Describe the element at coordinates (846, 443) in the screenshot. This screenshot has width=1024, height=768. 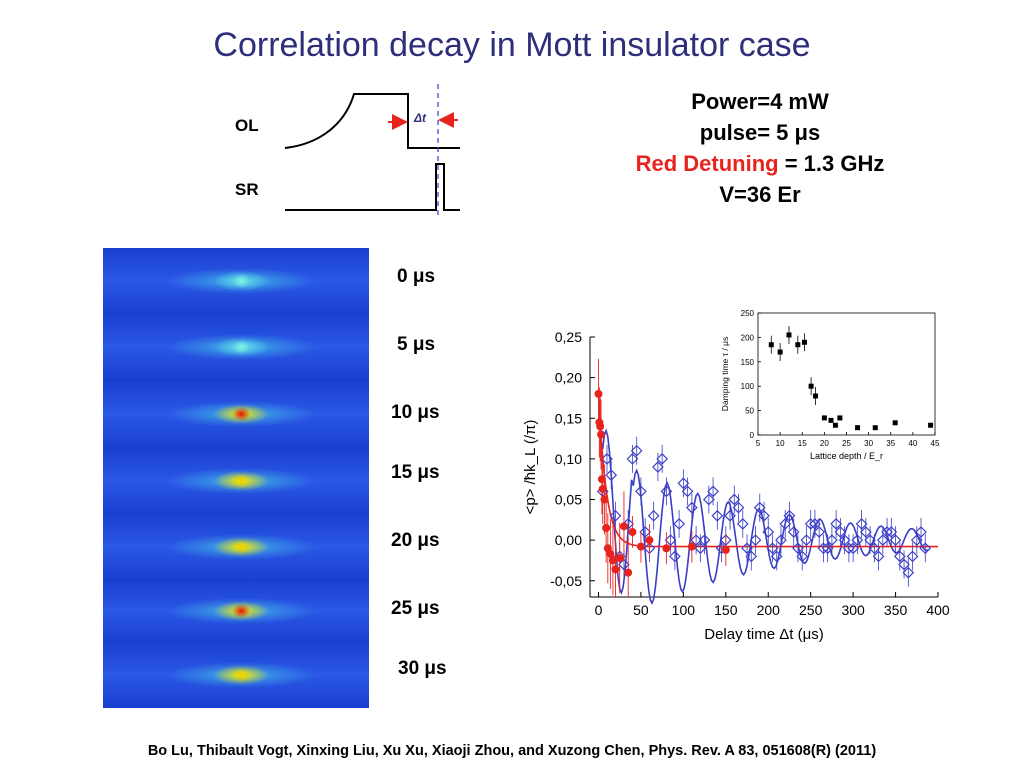
I see `inset-x-tick-label: 25` at that location.